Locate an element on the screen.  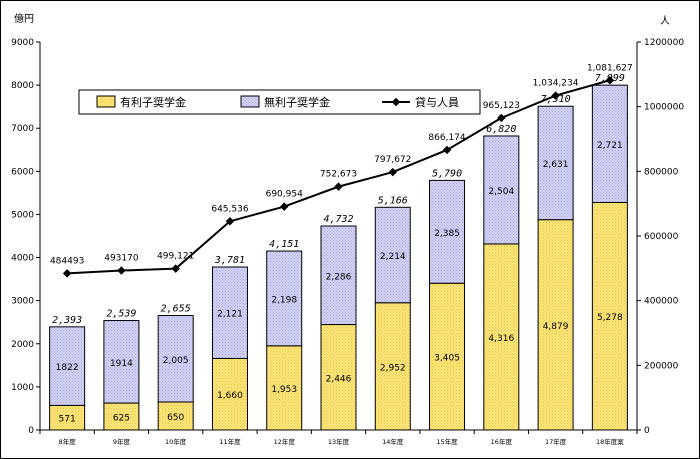
left-axis-tick-label: 4000 is located at coordinates (22, 259).